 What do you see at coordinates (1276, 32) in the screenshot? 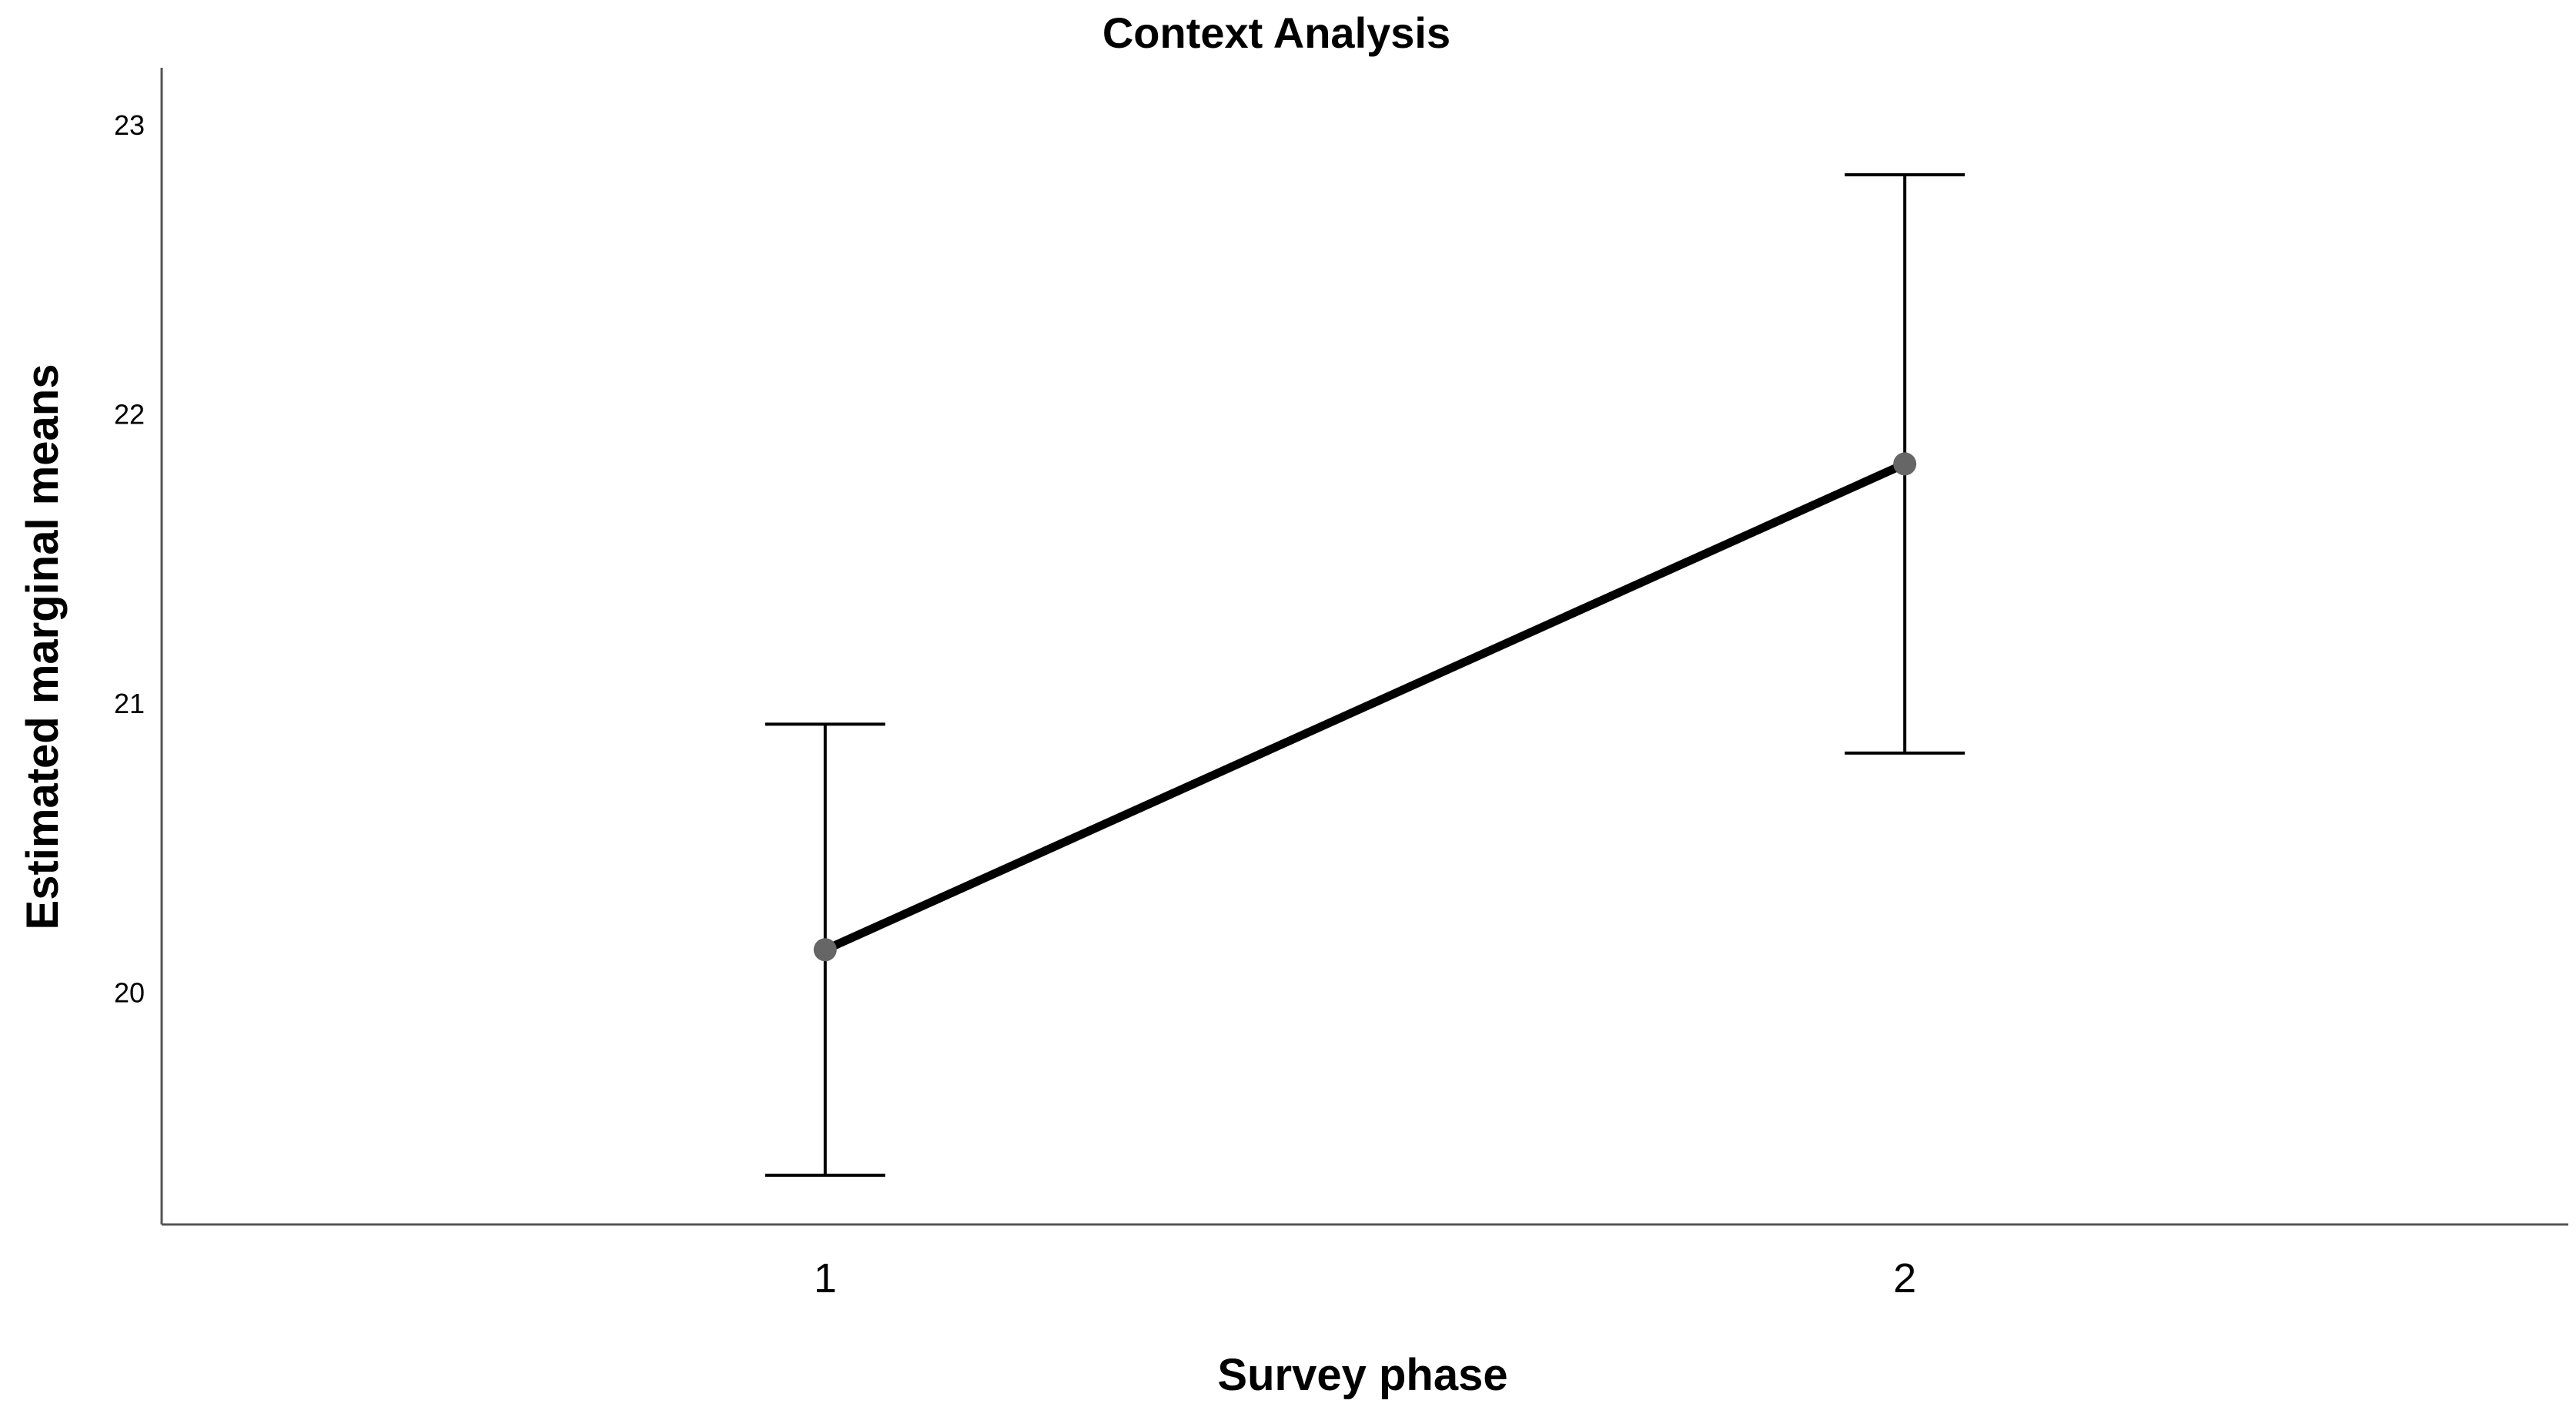
I see `chart-title: Context Analysis` at bounding box center [1276, 32].